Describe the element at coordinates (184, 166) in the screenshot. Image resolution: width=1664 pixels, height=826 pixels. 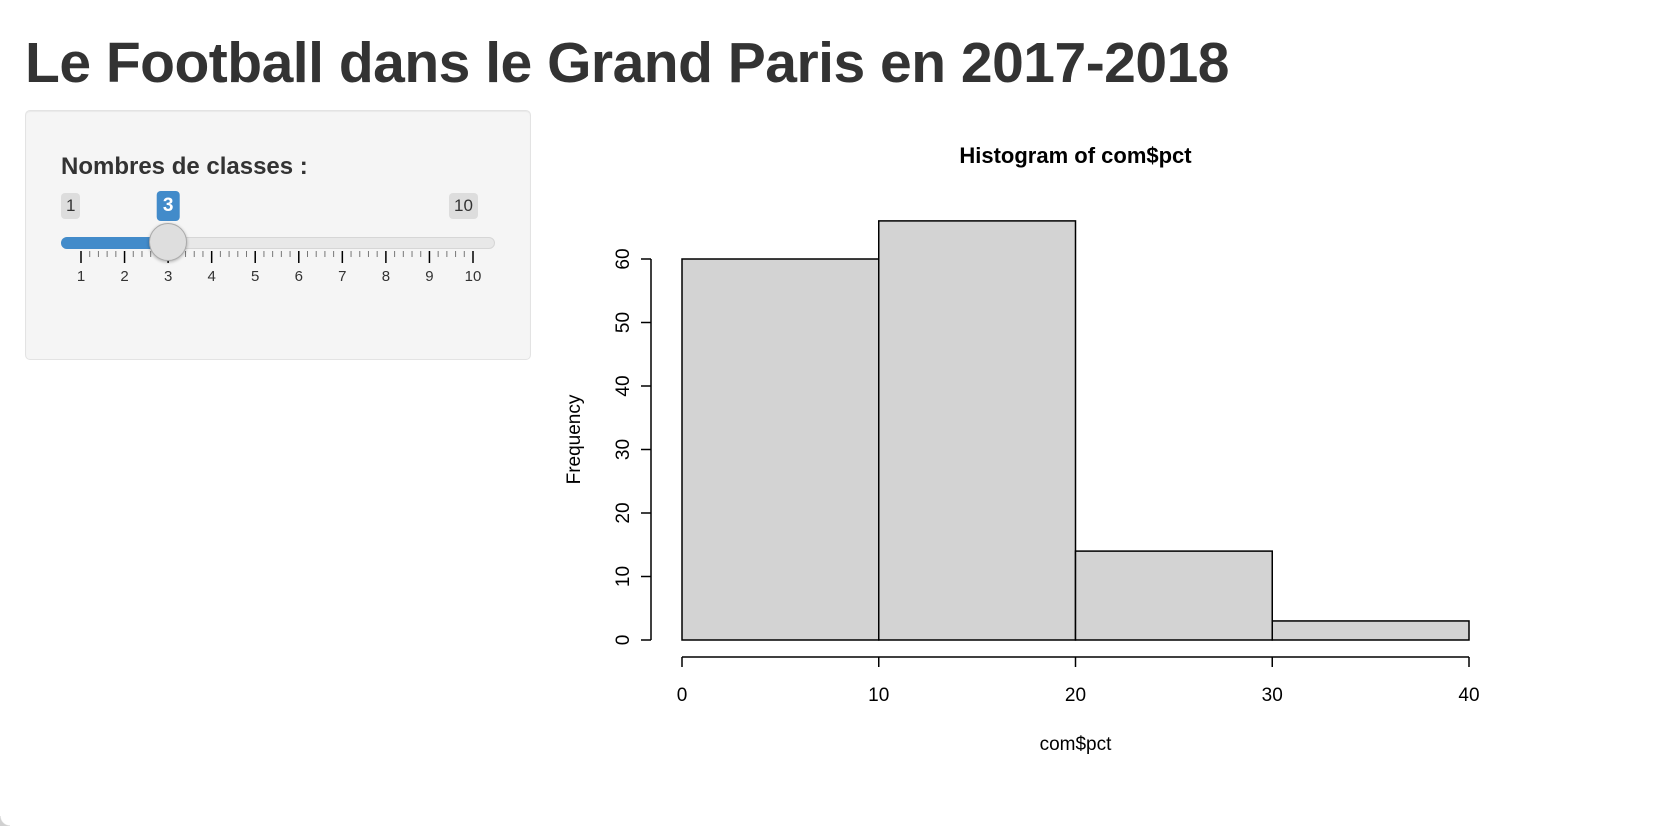
I see `slider-label: Nombres de classes :` at that location.